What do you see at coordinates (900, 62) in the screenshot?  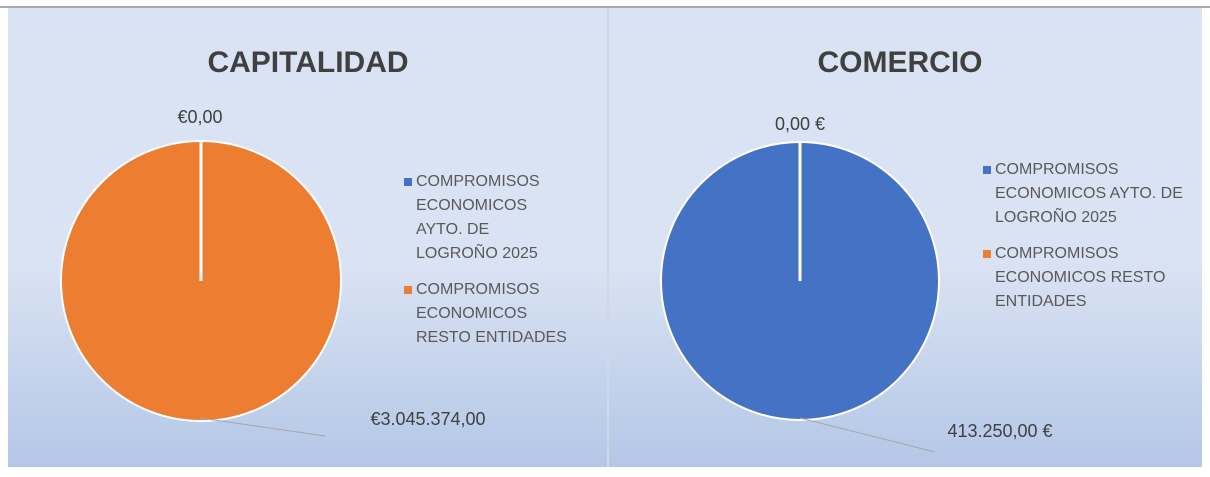 I see `chart-title: COMERCIO` at bounding box center [900, 62].